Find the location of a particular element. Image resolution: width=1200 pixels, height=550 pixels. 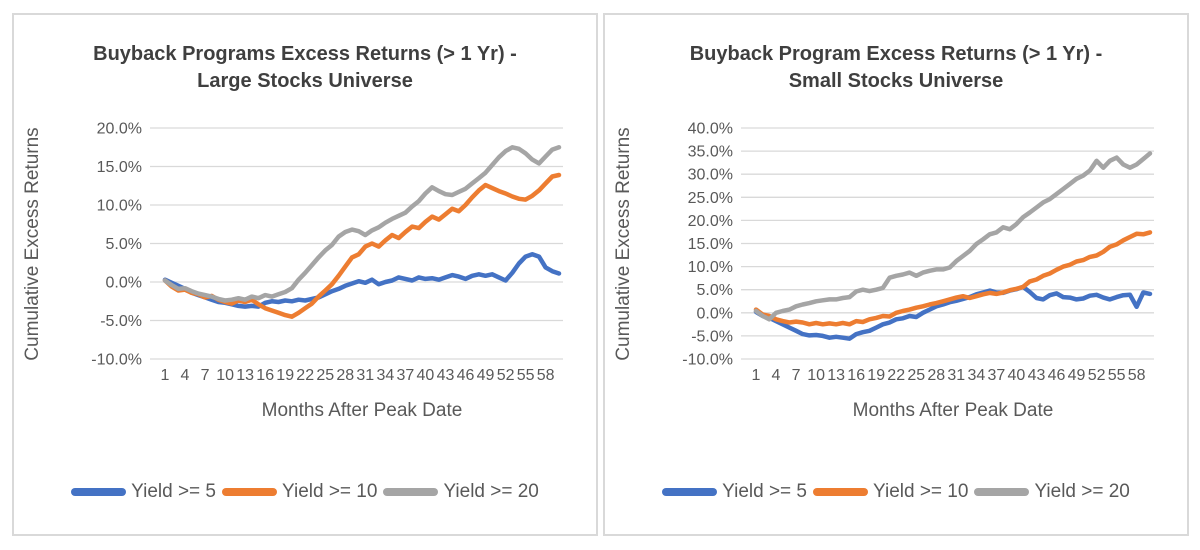

svg-text: 25.0% is located at coordinates (710, 198).